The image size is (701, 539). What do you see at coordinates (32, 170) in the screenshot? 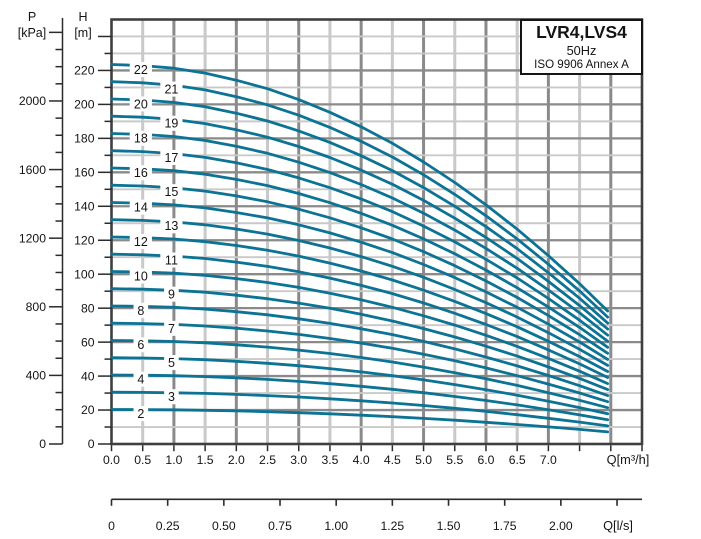
I see `pressure-axis-tick-label: 1600` at bounding box center [32, 170].